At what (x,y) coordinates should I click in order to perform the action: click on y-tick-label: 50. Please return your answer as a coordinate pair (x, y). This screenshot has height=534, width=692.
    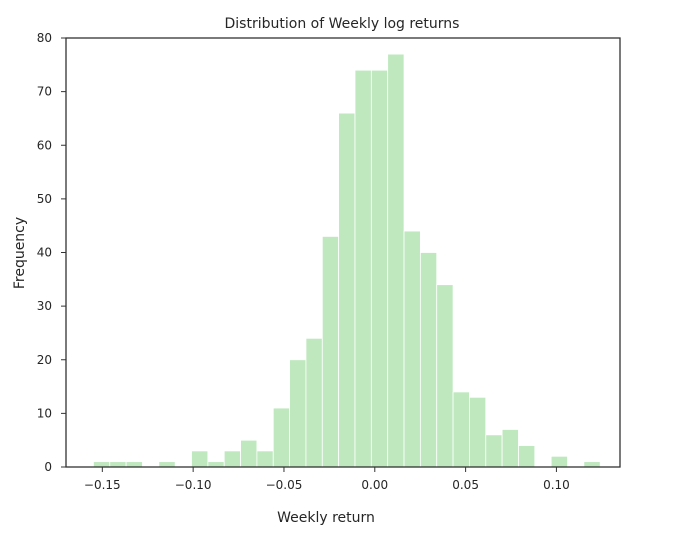
    Looking at the image, I should click on (44, 199).